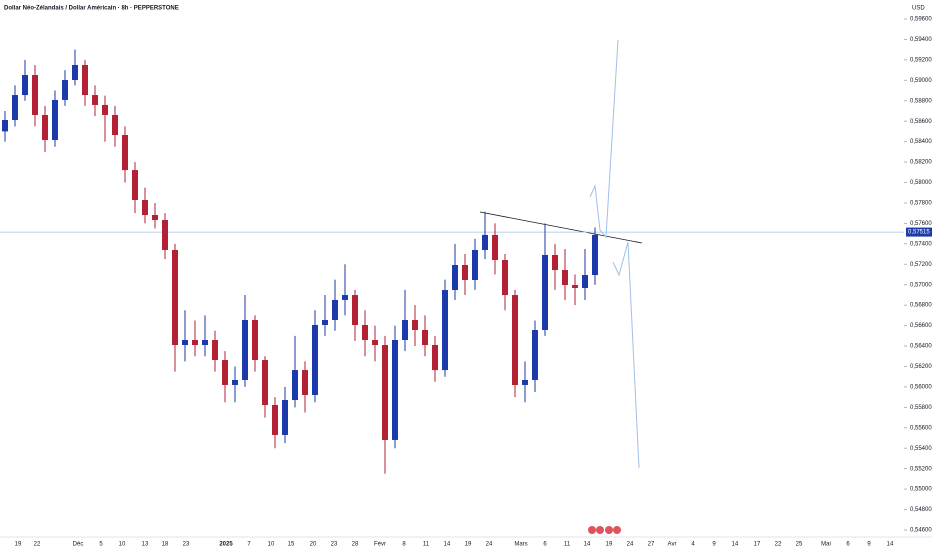  Describe the element at coordinates (921, 60) in the screenshot. I see `y-tick-label: 0,59200` at that location.